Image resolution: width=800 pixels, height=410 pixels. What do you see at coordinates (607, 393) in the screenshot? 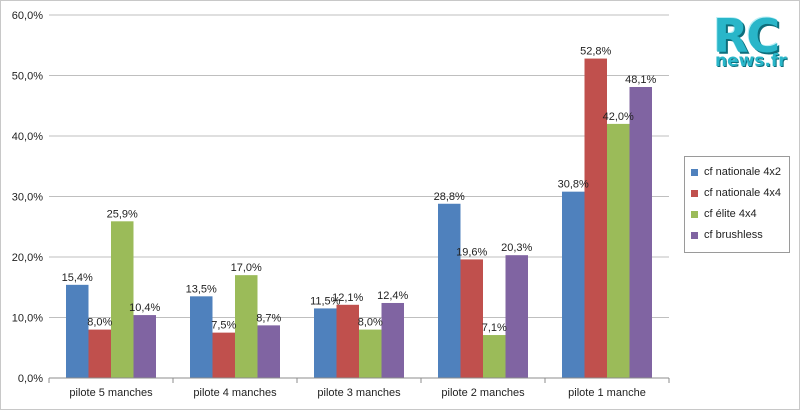
I see `x-tick-label: pilote 1 manche` at bounding box center [607, 393].